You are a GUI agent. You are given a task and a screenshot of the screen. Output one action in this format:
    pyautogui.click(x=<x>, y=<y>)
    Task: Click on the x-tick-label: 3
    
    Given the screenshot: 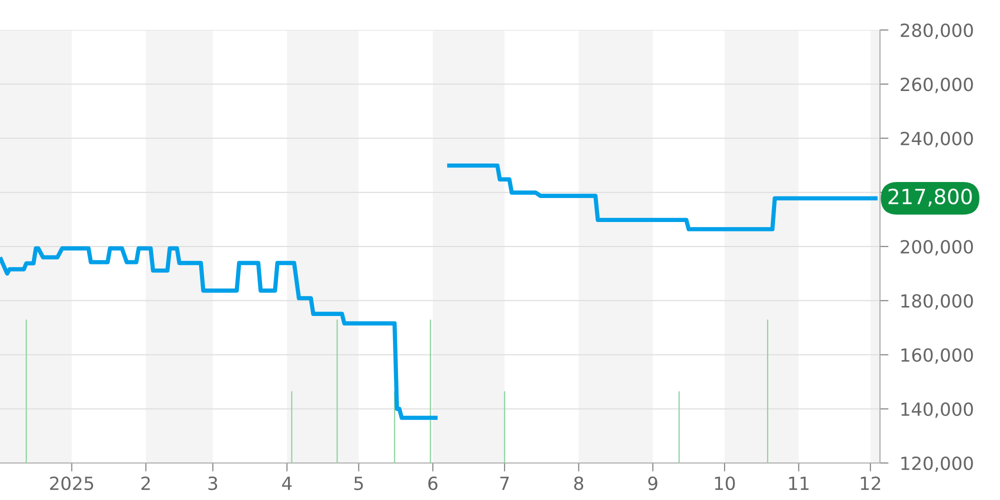 What is the action you would take?
    pyautogui.click(x=213, y=483)
    